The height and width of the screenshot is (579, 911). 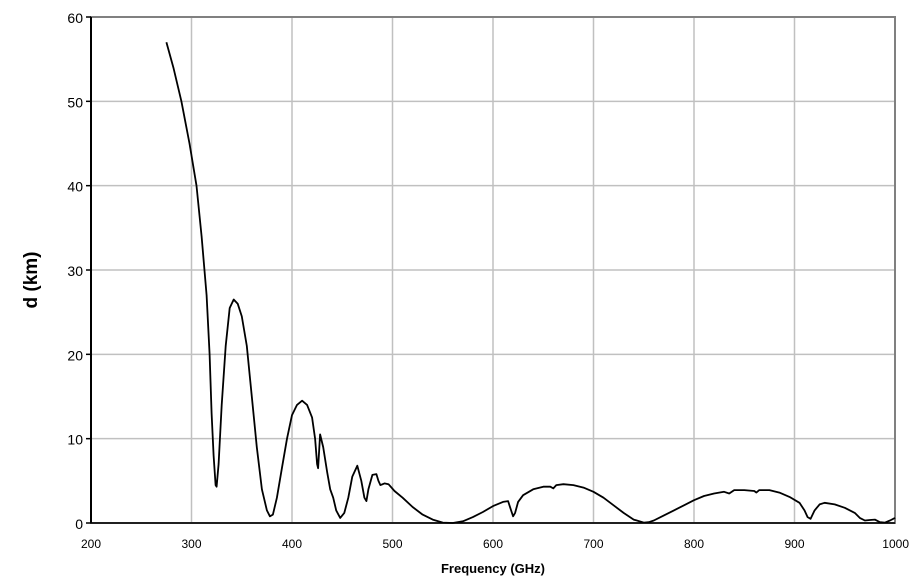 I want to click on y-tick-label: 0, so click(x=79, y=524).